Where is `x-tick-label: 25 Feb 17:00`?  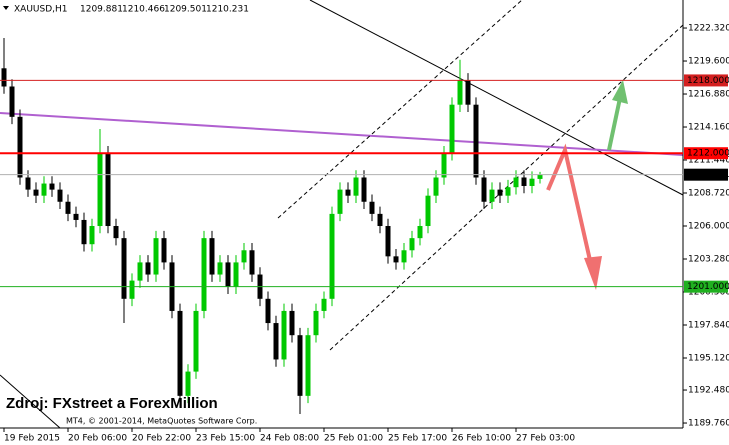 x-tick-label: 25 Feb 17:00 is located at coordinates (417, 439).